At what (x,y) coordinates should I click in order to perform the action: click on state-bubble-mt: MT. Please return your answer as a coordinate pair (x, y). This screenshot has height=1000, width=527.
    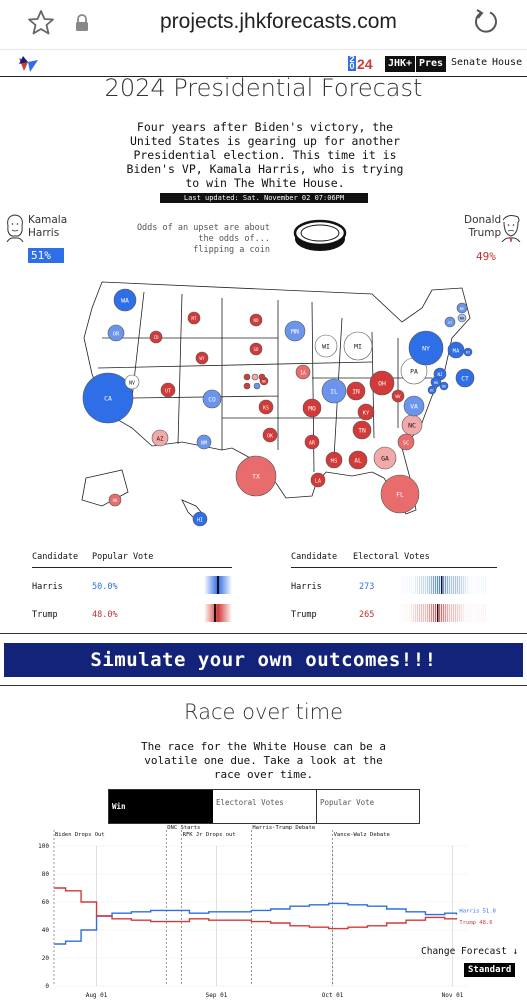
    Looking at the image, I should click on (194, 318).